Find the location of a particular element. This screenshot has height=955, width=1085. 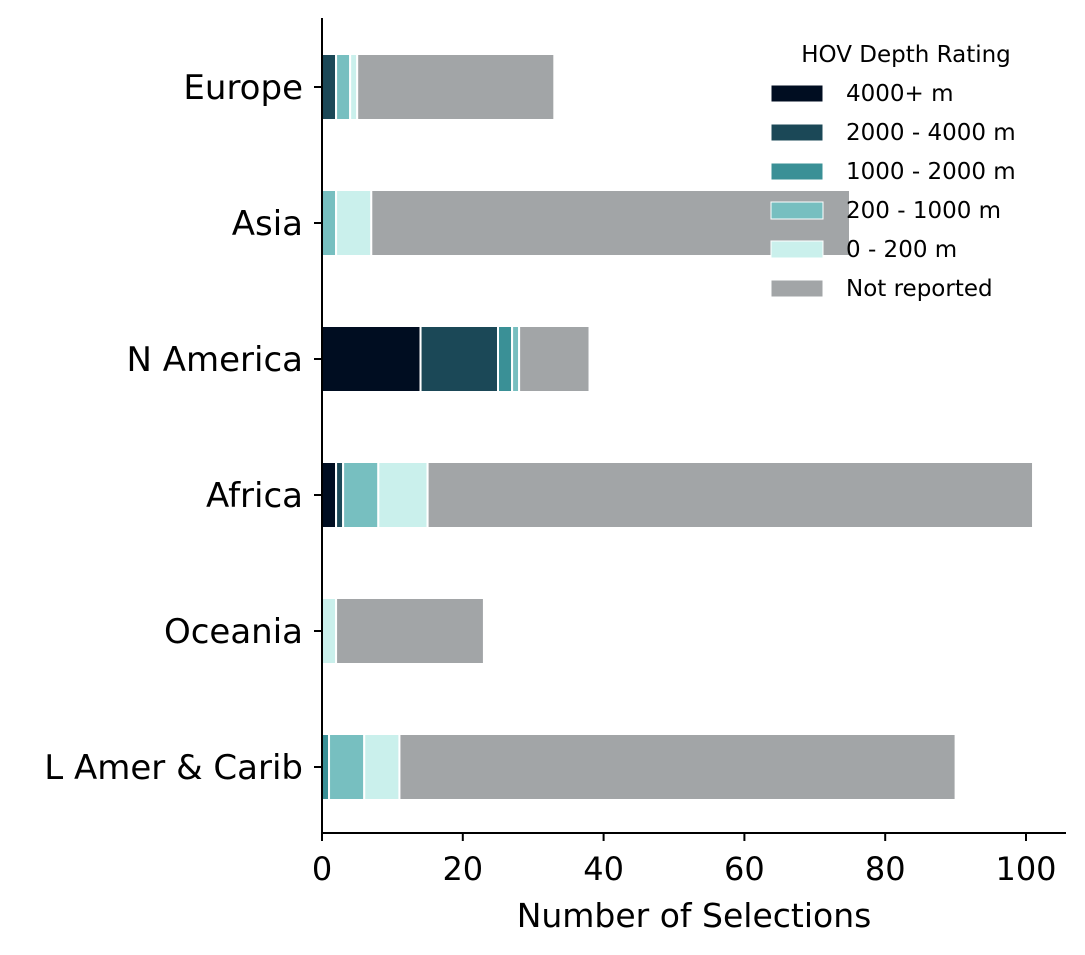

x-tick-label: 60 is located at coordinates (744, 869).